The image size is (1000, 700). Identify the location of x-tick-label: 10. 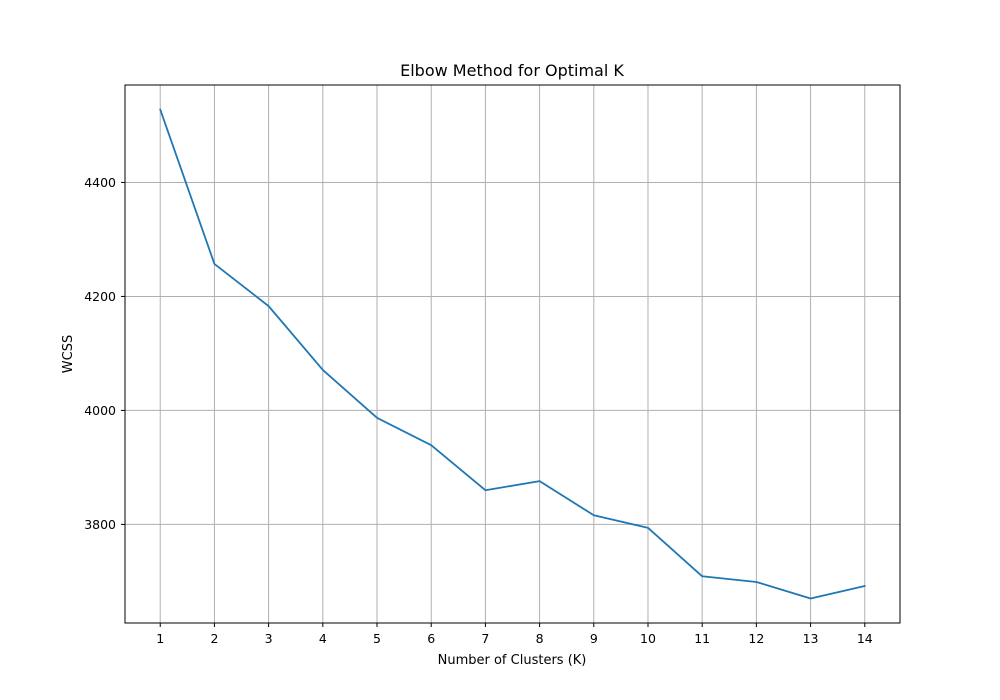
(648, 638).